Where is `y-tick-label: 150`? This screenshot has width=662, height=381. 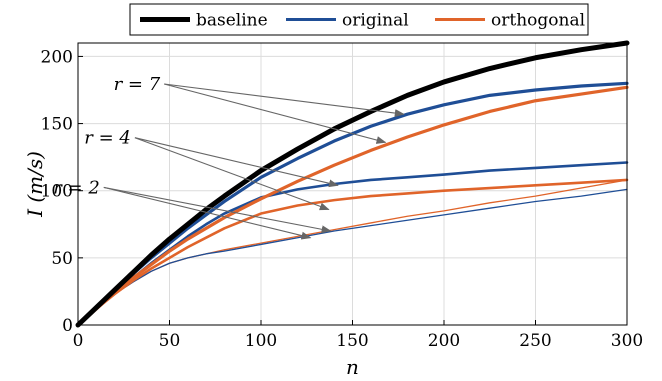
y-tick-label: 150 is located at coordinates (57, 125).